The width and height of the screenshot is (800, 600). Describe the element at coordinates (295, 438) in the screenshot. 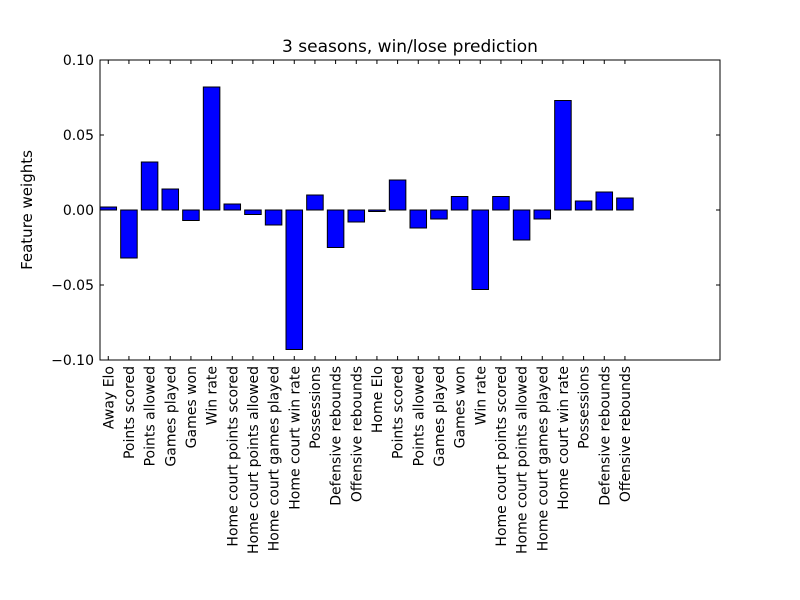

I see `x-tick-label-9: Home court win rate` at that location.